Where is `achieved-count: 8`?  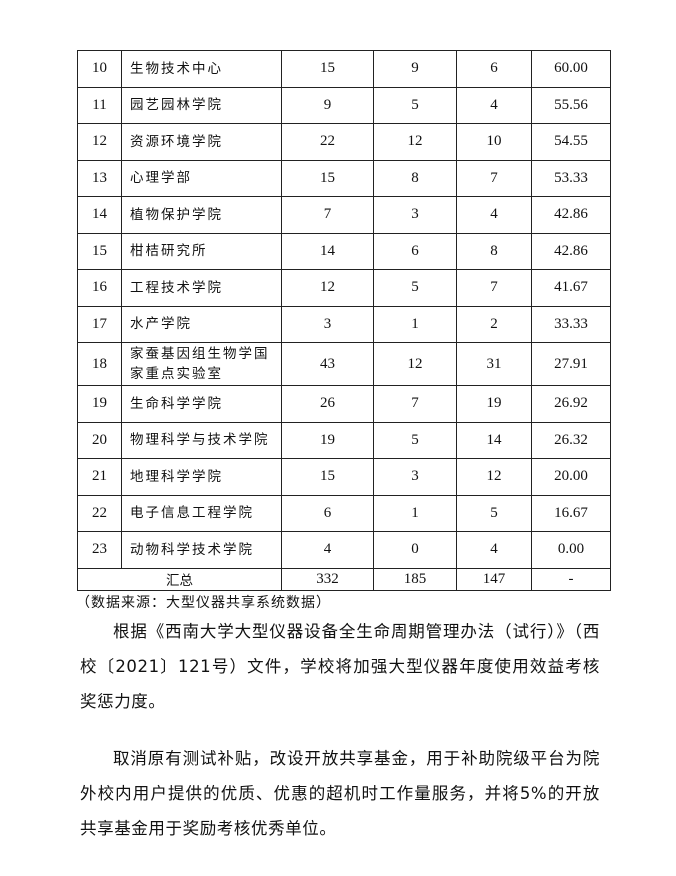
achieved-count: 8 is located at coordinates (415, 178).